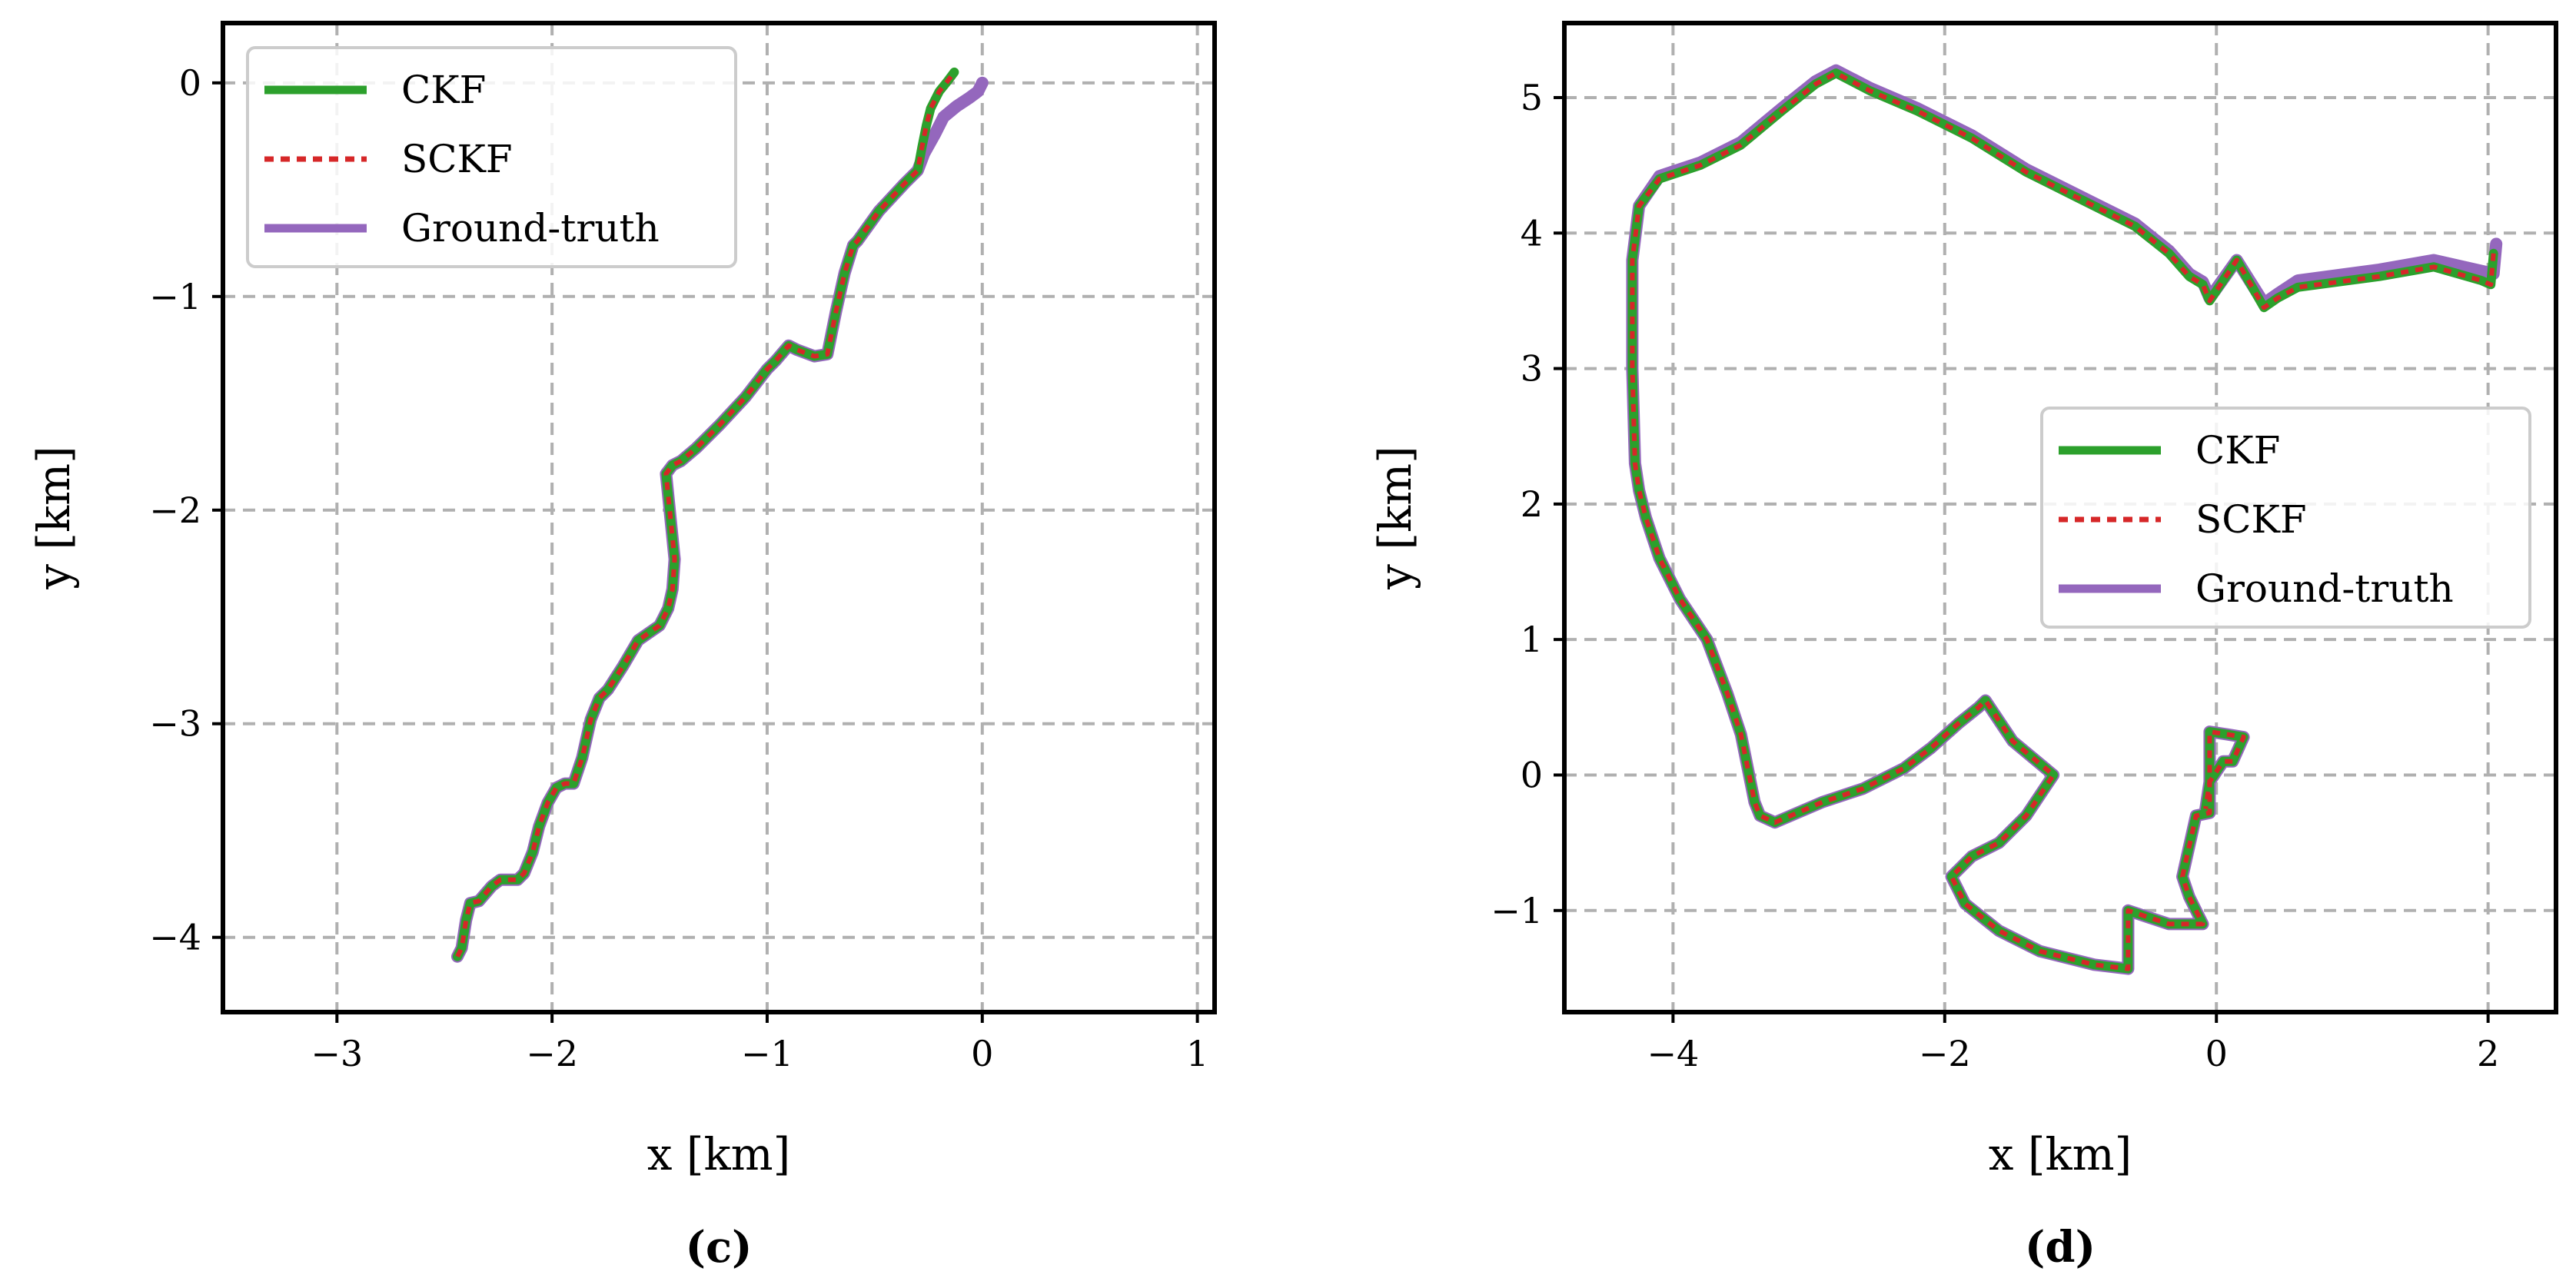 This screenshot has width=2576, height=1288. I want to click on x-tick-label: −1, so click(767, 1053).